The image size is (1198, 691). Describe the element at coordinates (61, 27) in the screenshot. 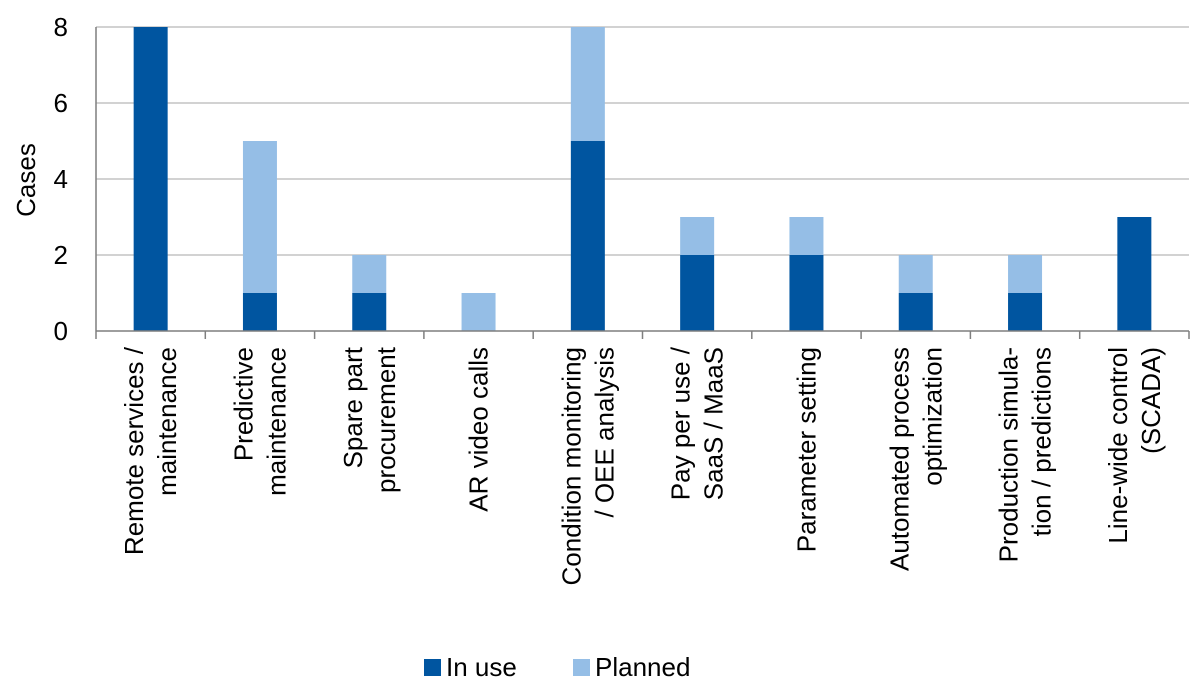

I see `y-tick-label: 8` at that location.